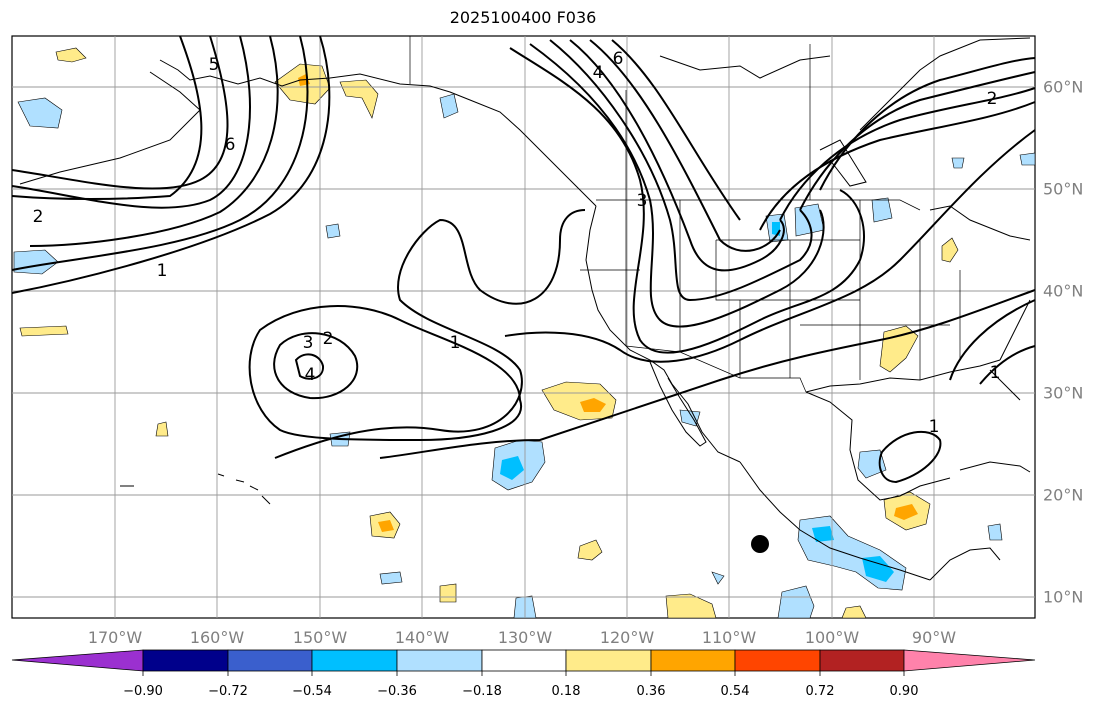 The width and height of the screenshot is (1105, 712). I want to click on hawaii, so click(244, 489).